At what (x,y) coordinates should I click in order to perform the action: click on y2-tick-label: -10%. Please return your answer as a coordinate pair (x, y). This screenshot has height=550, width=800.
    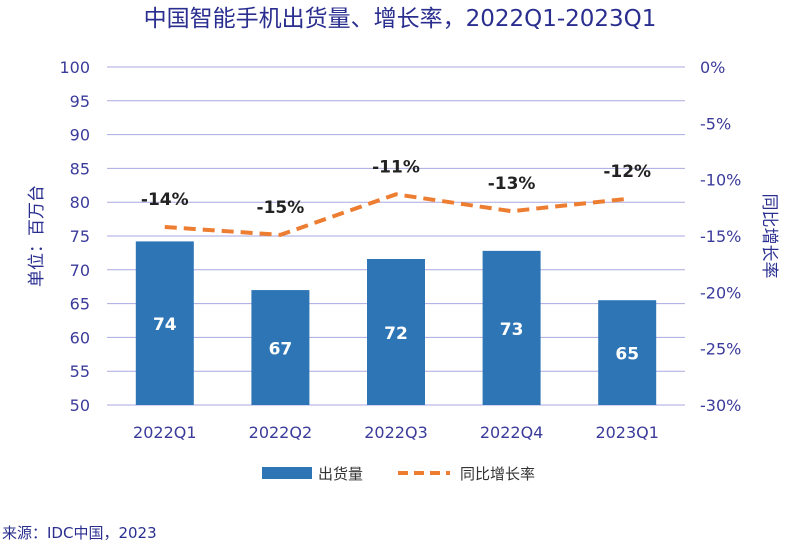
    Looking at the image, I should click on (720, 180).